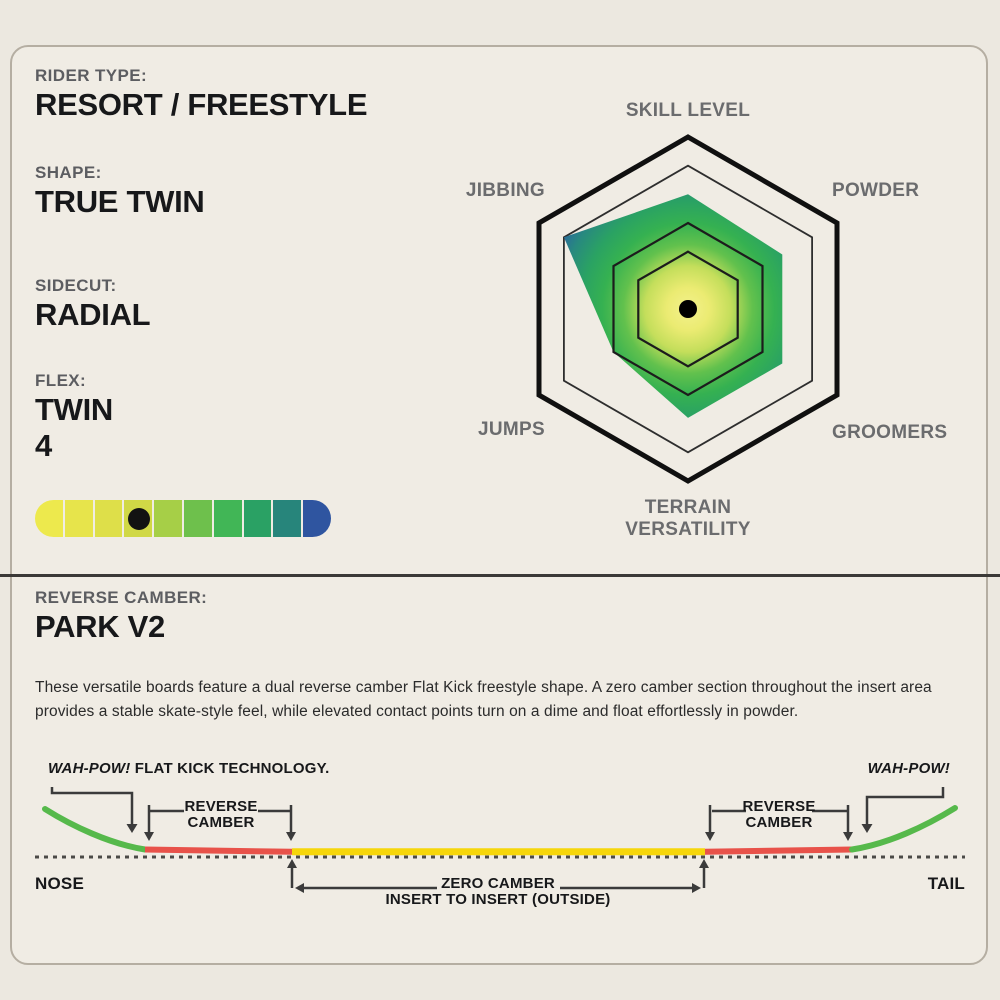 Image resolution: width=1000 pixels, height=1000 pixels. Describe the element at coordinates (505, 190) in the screenshot. I see `radar-axis-jibbing: JIBBING` at that location.